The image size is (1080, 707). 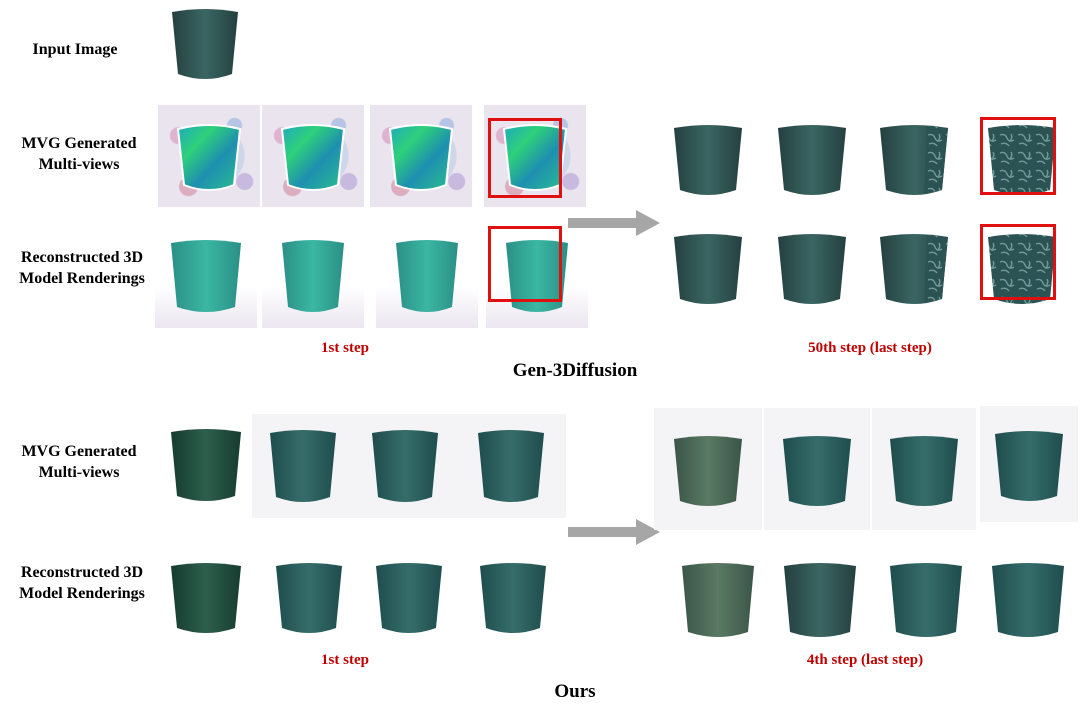 I want to click on ours-first-step-label: 1st step, so click(x=345, y=660).